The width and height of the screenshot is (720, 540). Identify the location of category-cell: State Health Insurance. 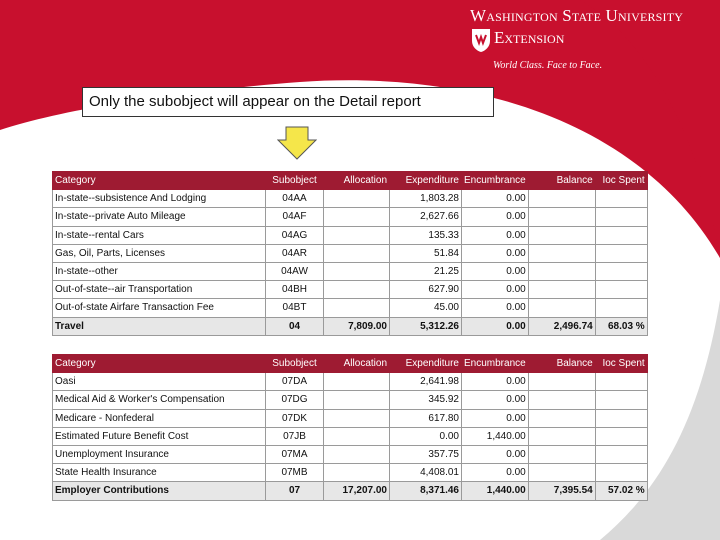
(159, 473).